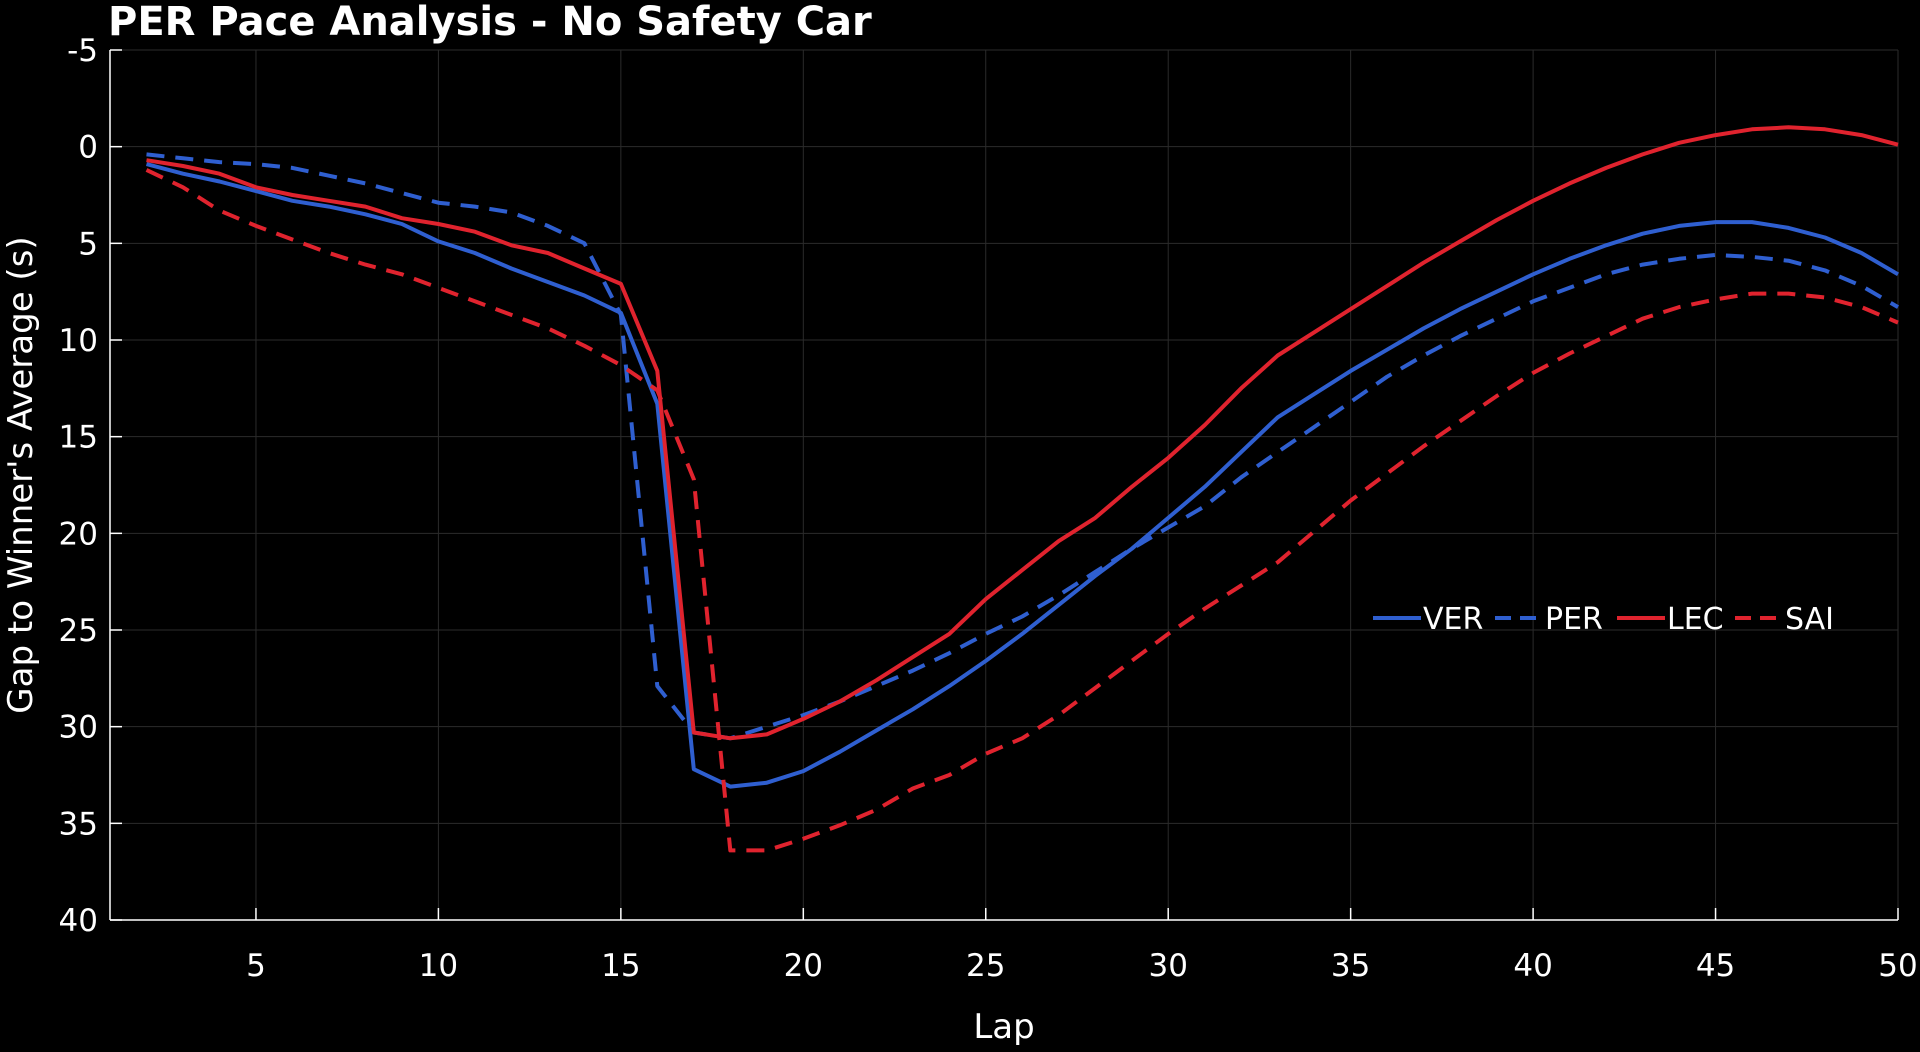  I want to click on y-tick-label: 10, so click(78, 341).